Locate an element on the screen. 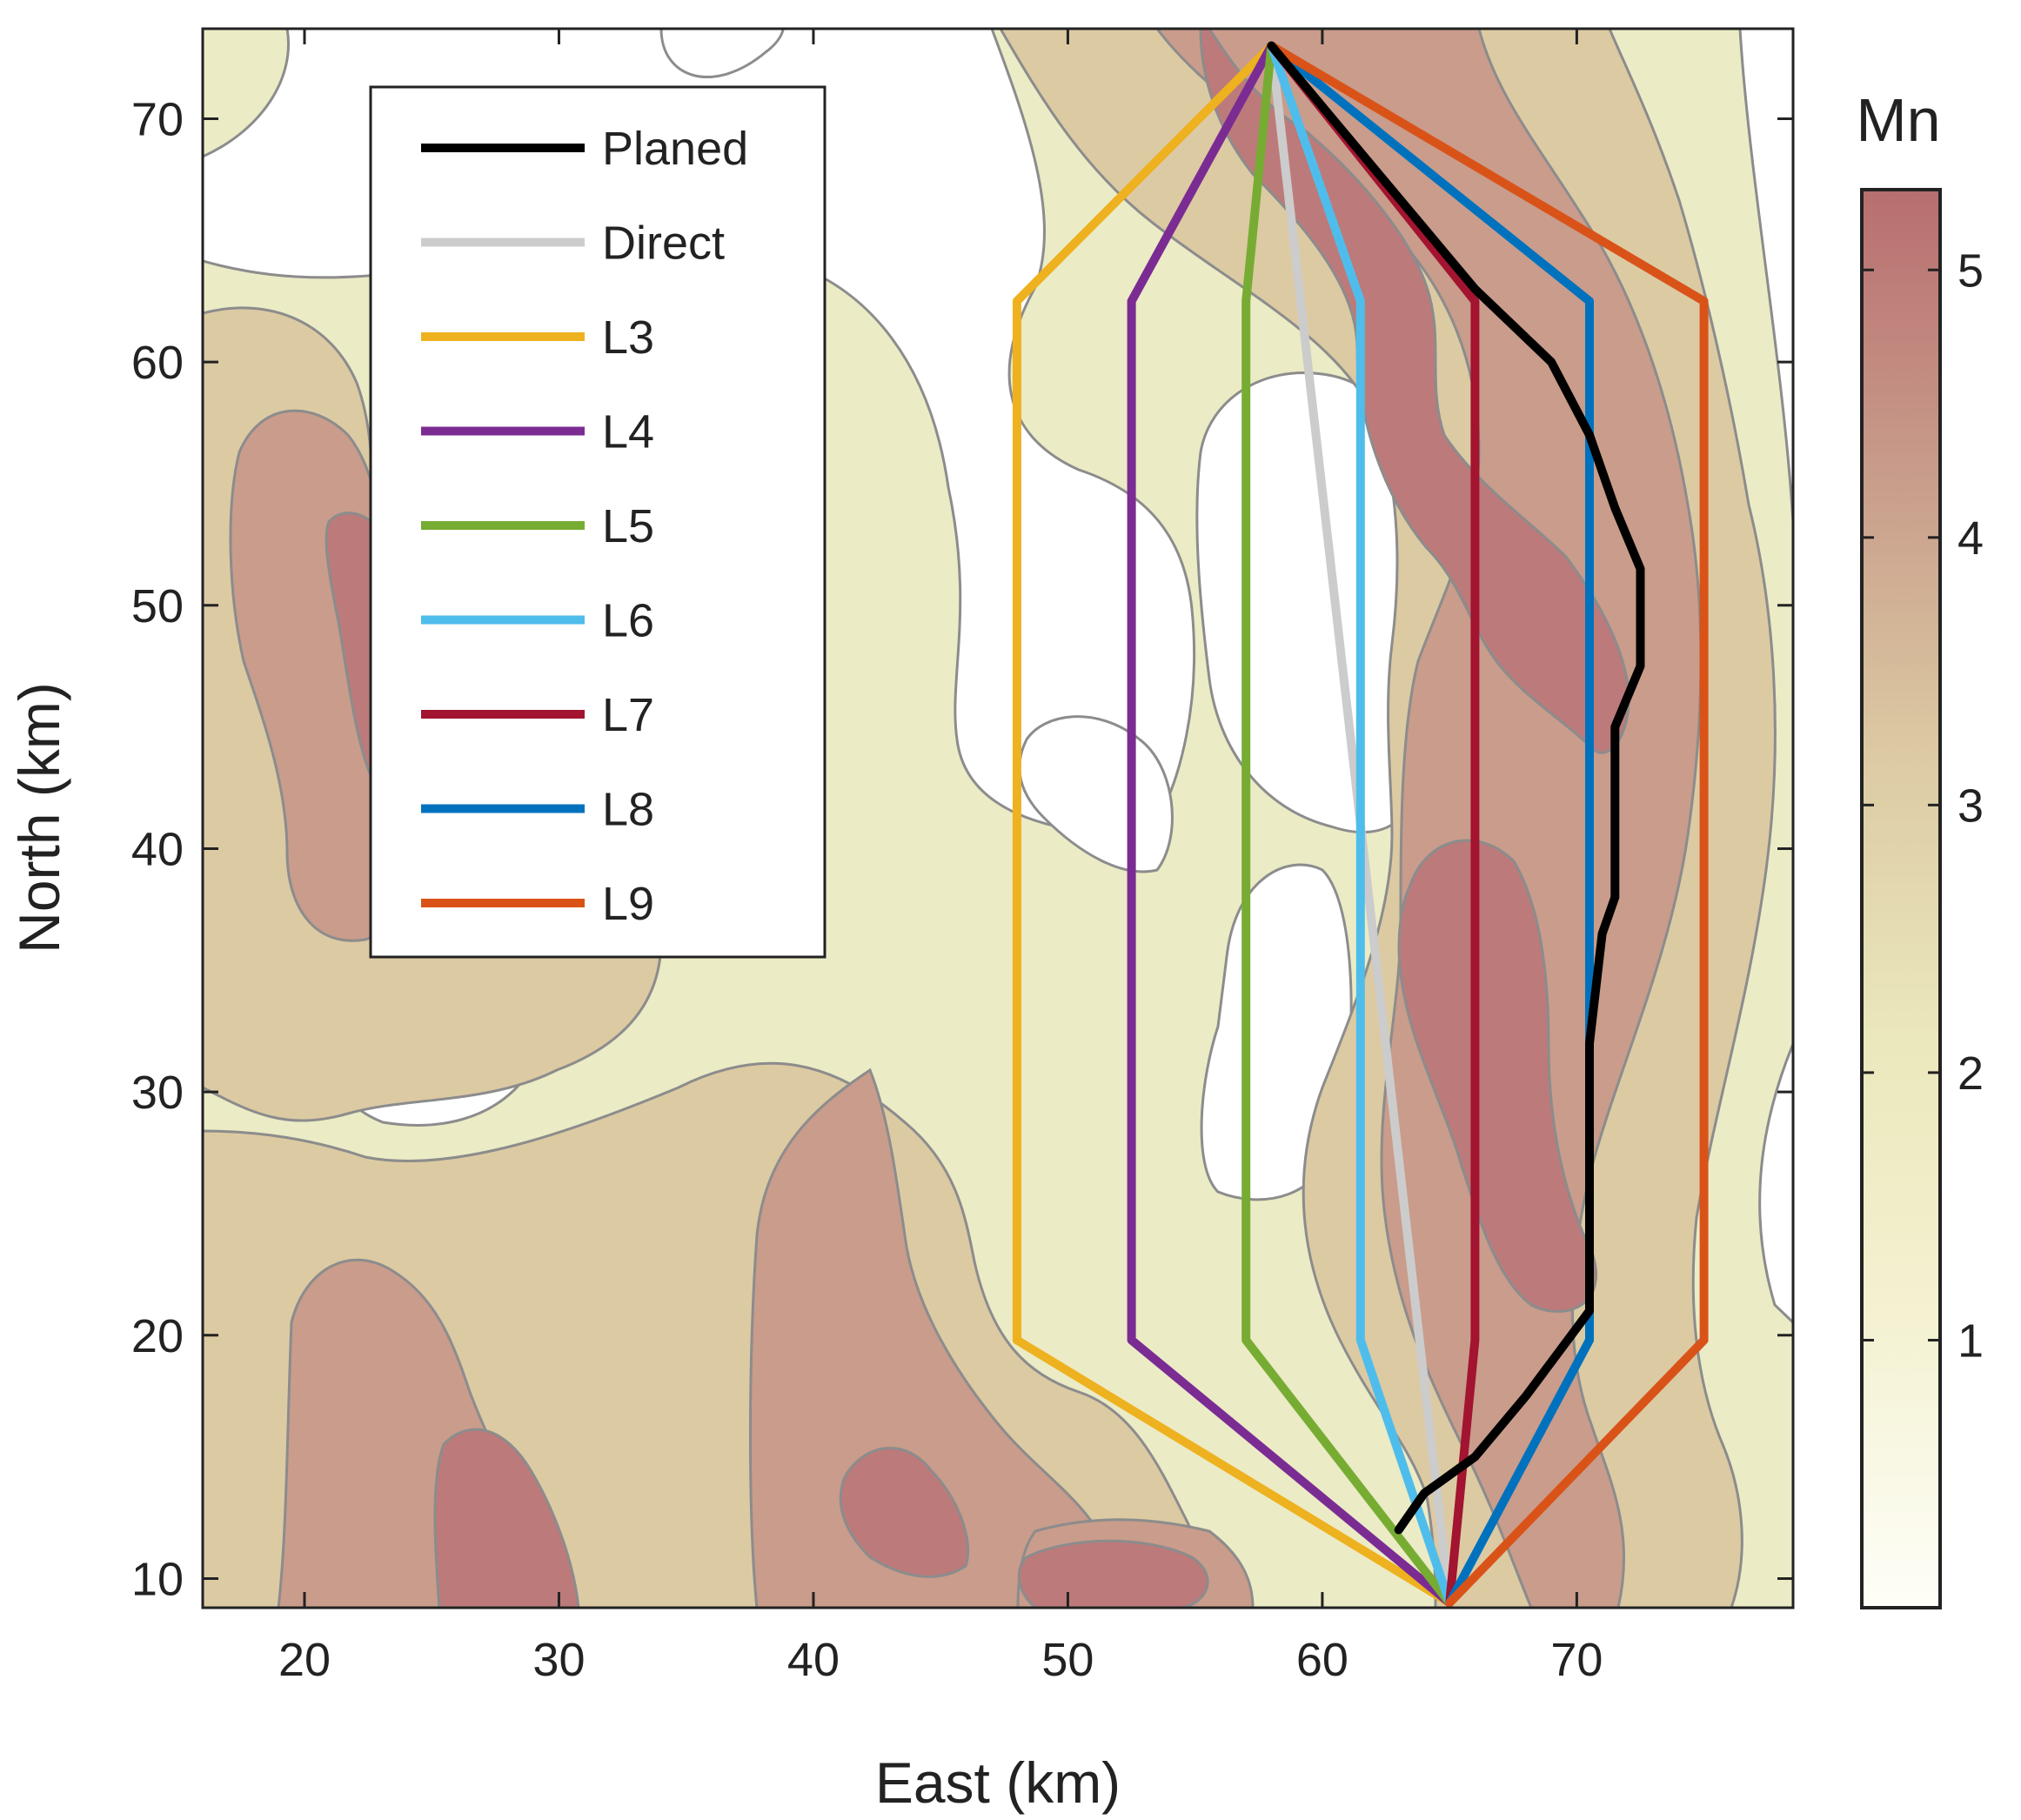 The height and width of the screenshot is (1820, 2021). y-tick-label: 10 is located at coordinates (157, 1579).